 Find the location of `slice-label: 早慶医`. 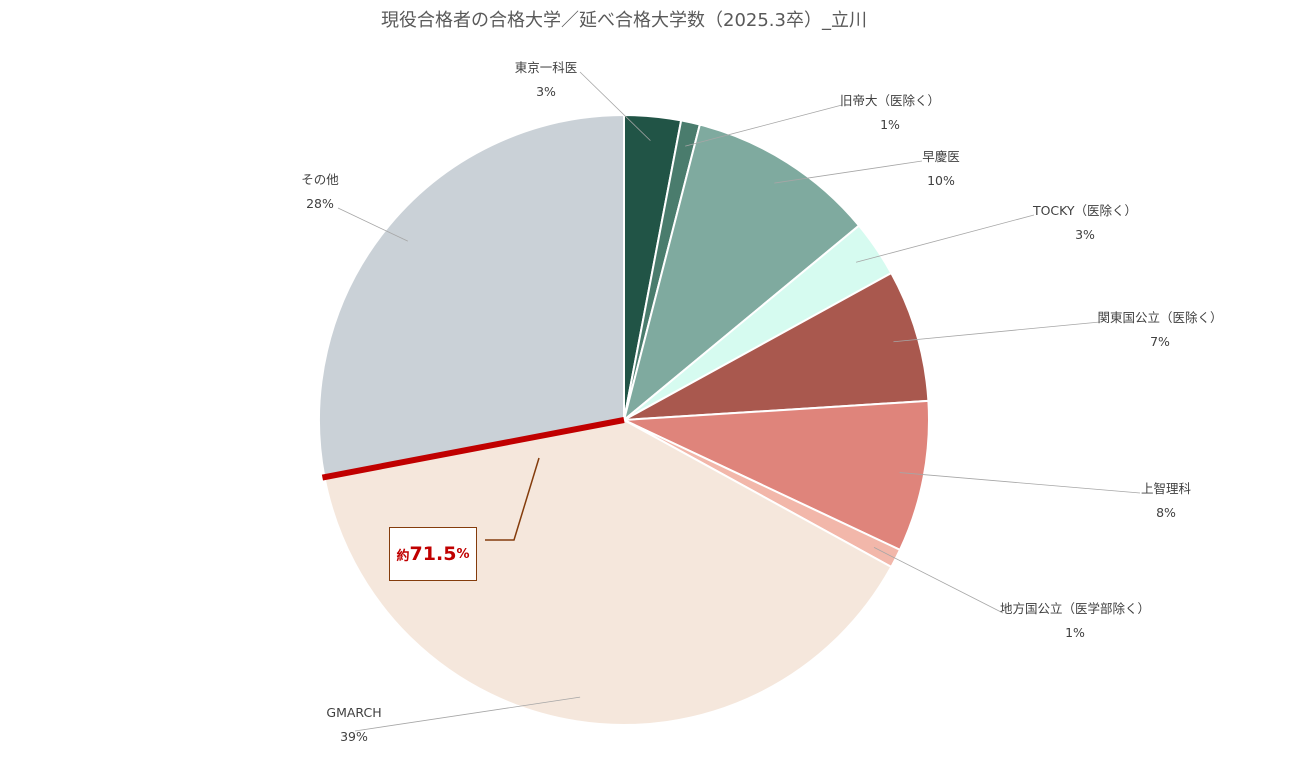

slice-label: 早慶医 is located at coordinates (941, 156).